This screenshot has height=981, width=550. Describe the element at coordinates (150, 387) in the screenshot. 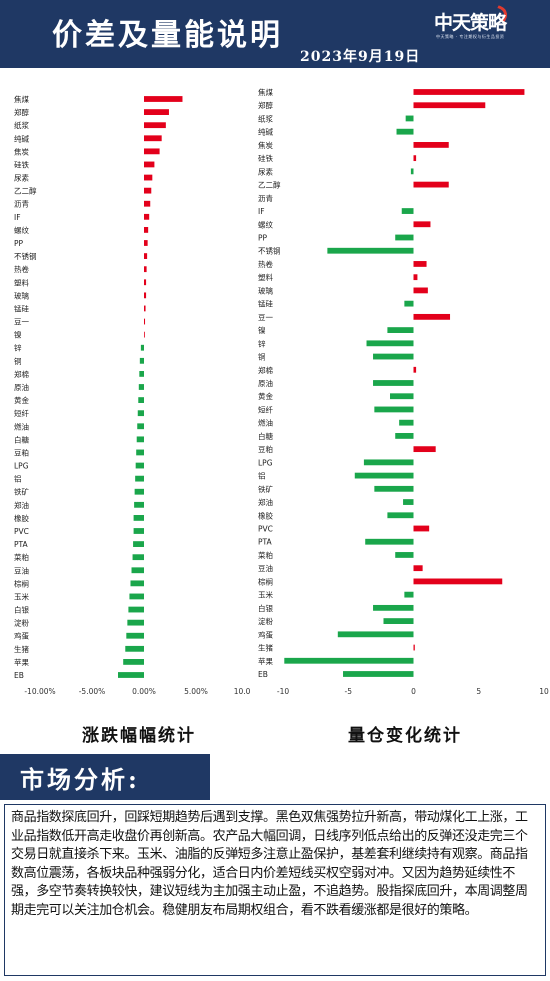

I see `change-chart-bars` at that location.